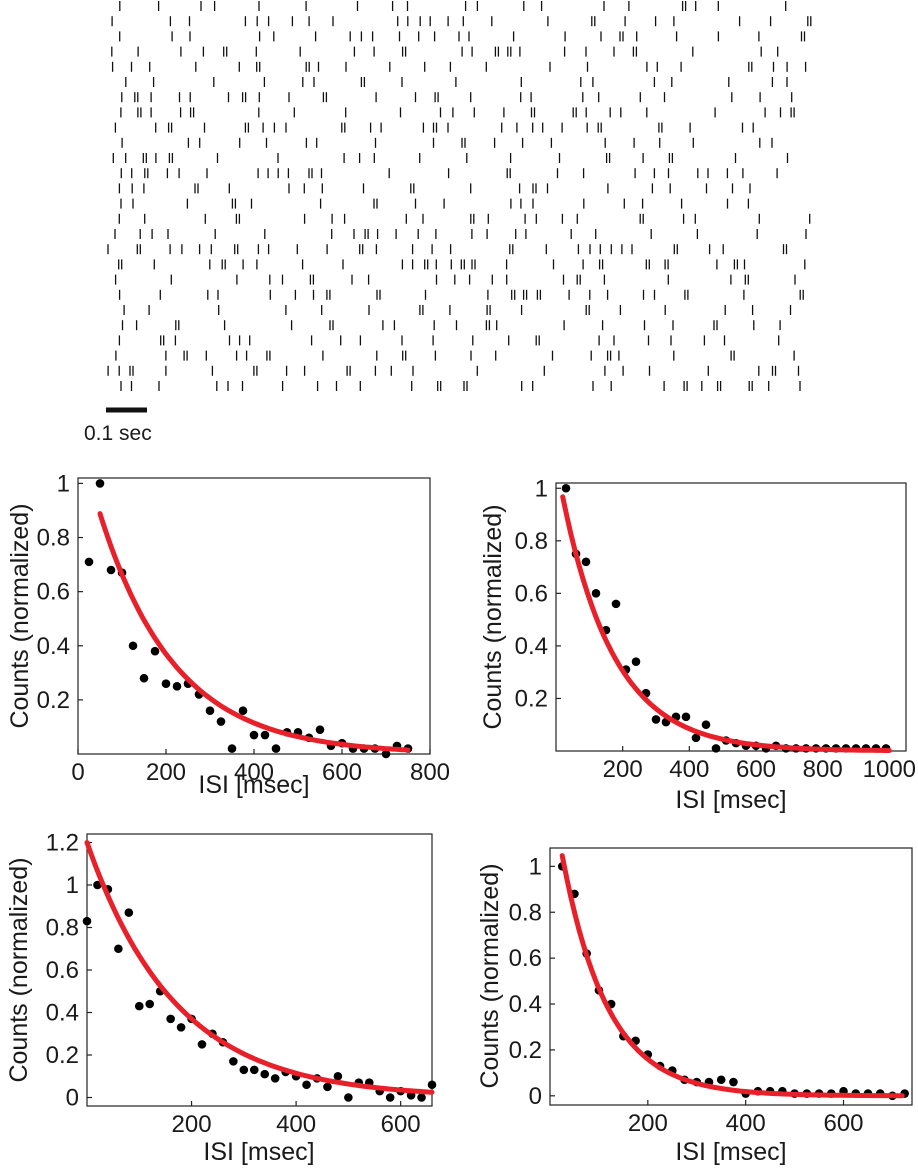 This screenshot has height=1169, width=918. What do you see at coordinates (889, 769) in the screenshot?
I see `x-tick-label: 1000` at bounding box center [889, 769].